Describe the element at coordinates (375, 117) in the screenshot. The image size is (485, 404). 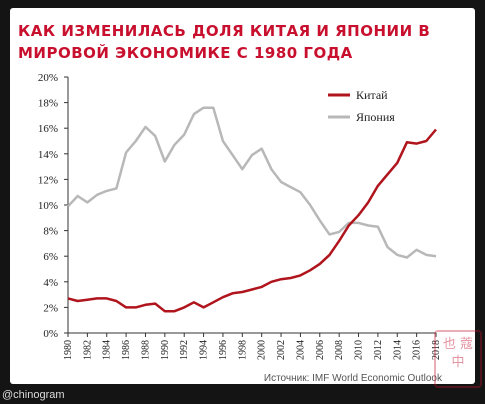
I see `legend-japan-label: Япония` at that location.